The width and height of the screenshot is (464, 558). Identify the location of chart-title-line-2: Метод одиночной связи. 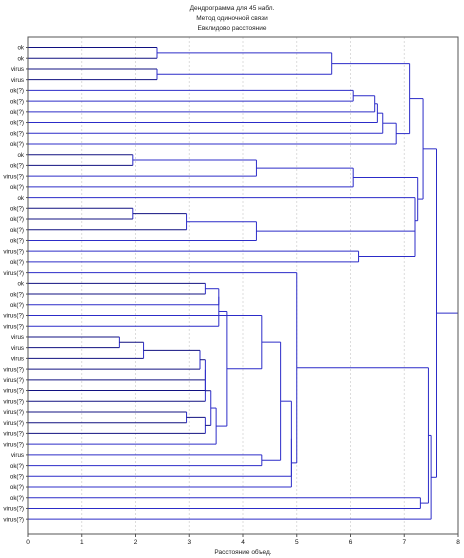
(232, 18).